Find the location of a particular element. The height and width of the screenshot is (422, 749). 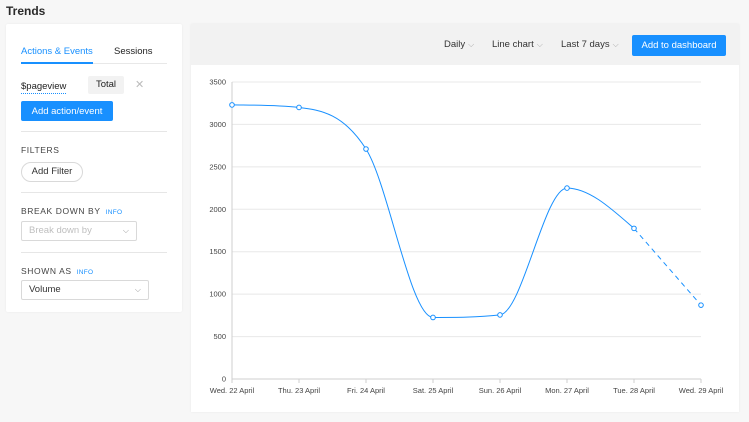

close-icon: ✕ is located at coordinates (140, 85).